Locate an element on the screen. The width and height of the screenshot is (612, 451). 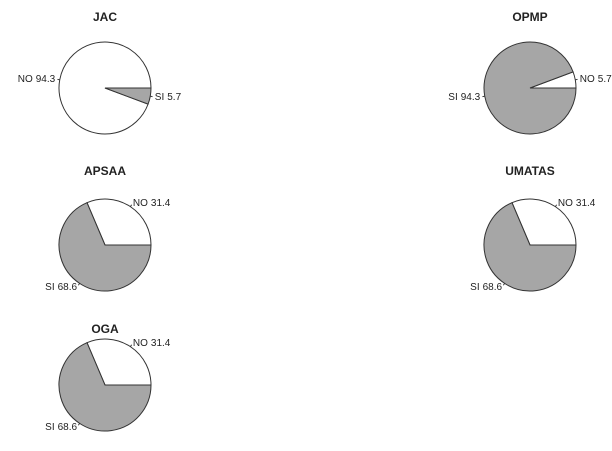
pie-chart: OGA NO 31.4 SI 68.6 is located at coordinates (108, 377).